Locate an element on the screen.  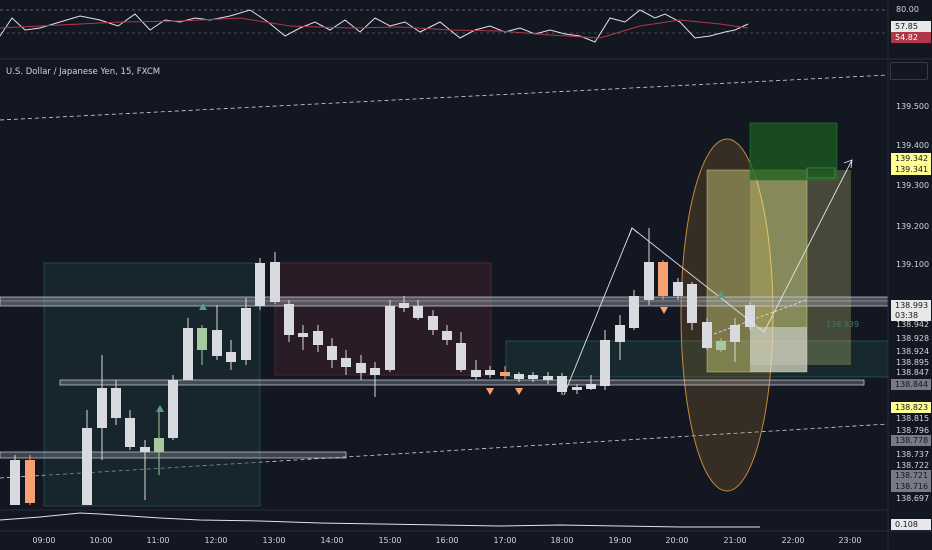
low-rail is located at coordinates (173, 455).